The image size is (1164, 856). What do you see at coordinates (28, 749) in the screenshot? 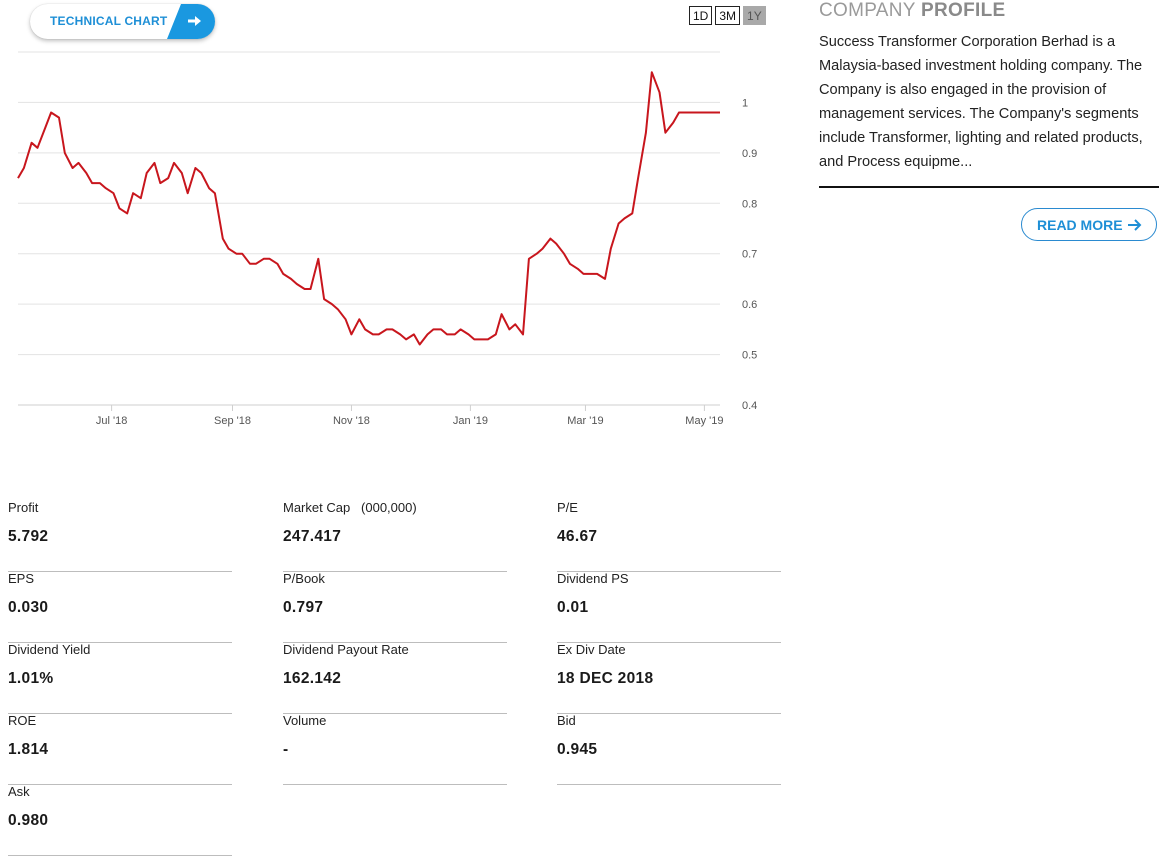
I see `stat-value: 1.814` at bounding box center [28, 749].